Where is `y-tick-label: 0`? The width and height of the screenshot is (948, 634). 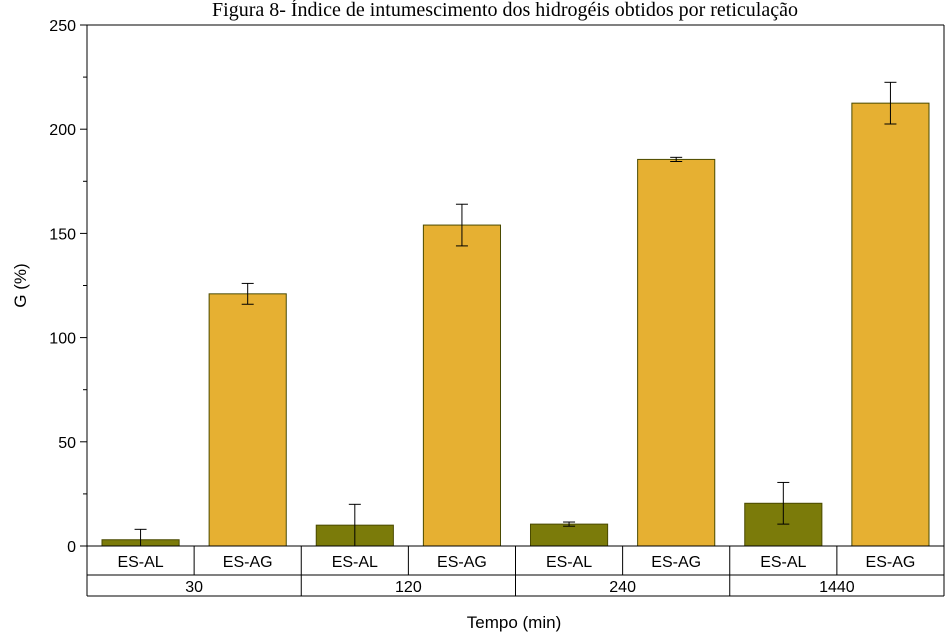 y-tick-label: 0 is located at coordinates (71, 547).